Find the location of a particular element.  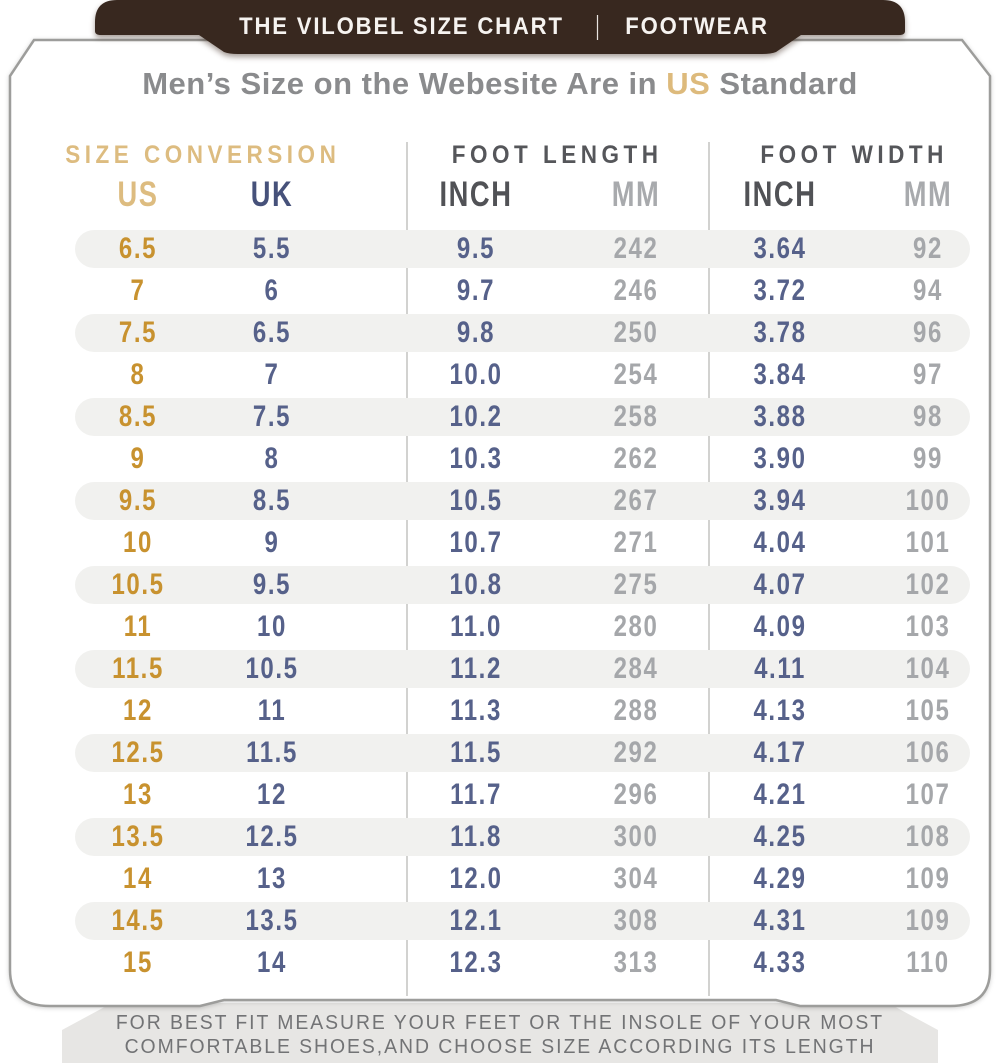

cell-width-mm: 98 is located at coordinates (928, 416).